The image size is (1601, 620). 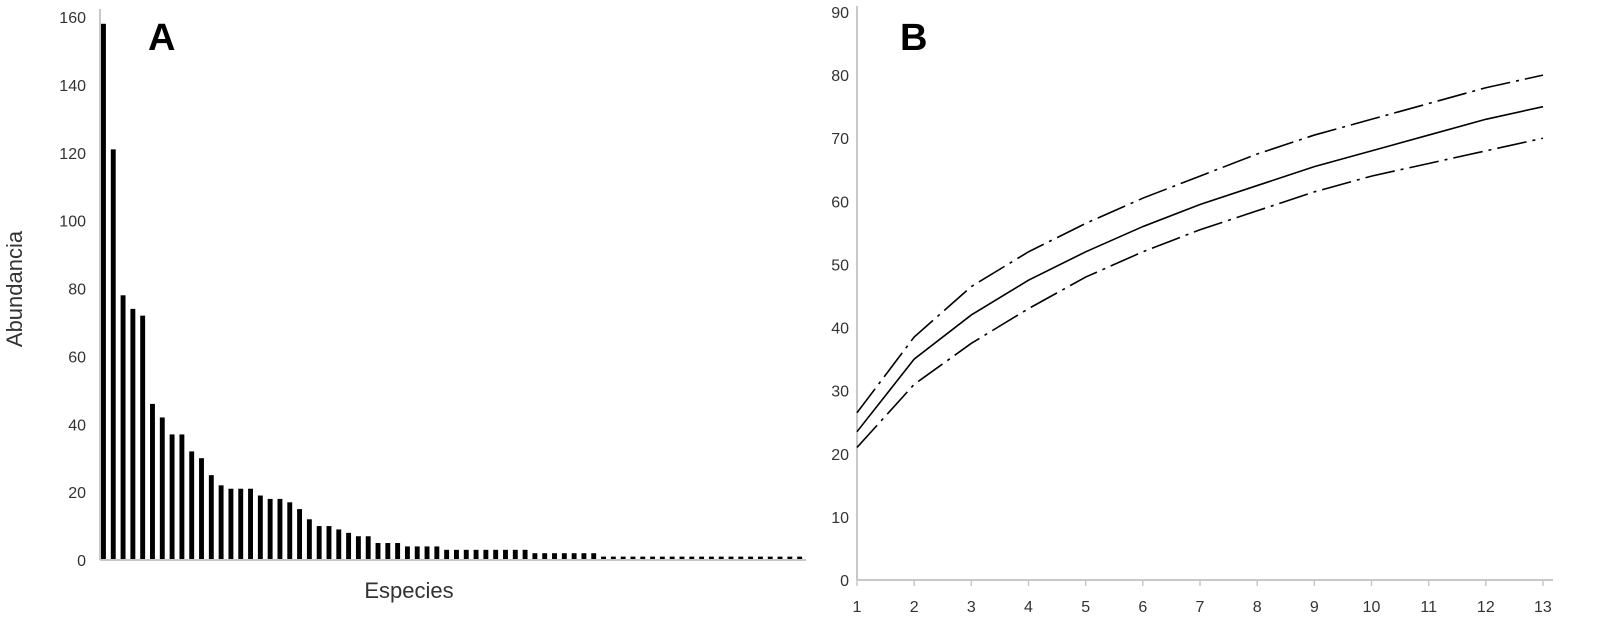 What do you see at coordinates (840, 455) in the screenshot?
I see `panel-b-ytick-label: 20` at bounding box center [840, 455].